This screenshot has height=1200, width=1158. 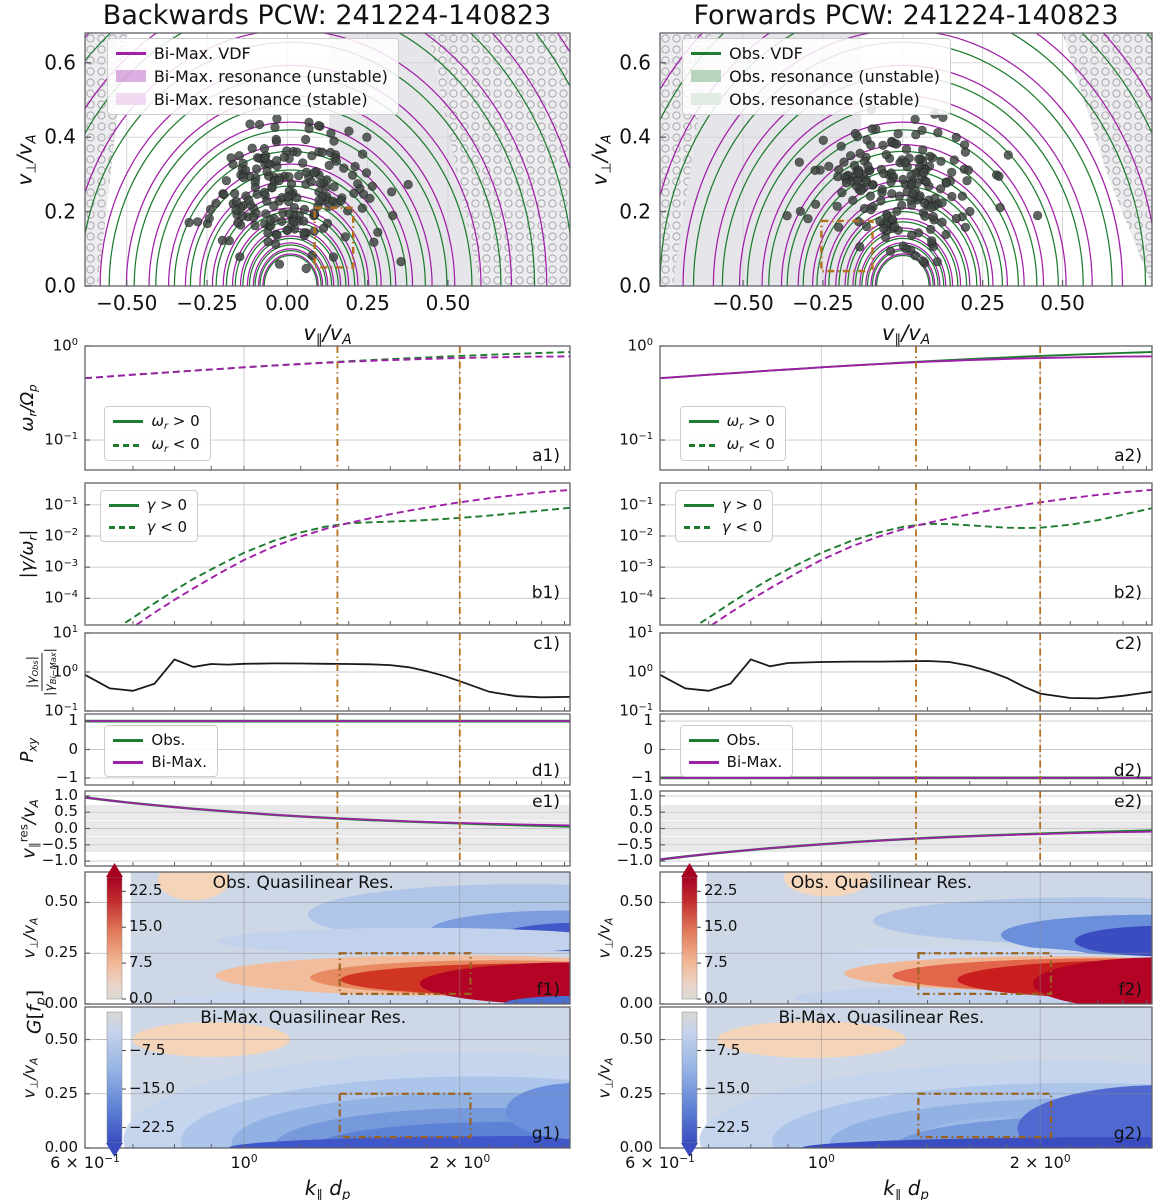 What do you see at coordinates (405, 1115) in the screenshot?
I see `resonance-roi-rect` at bounding box center [405, 1115].